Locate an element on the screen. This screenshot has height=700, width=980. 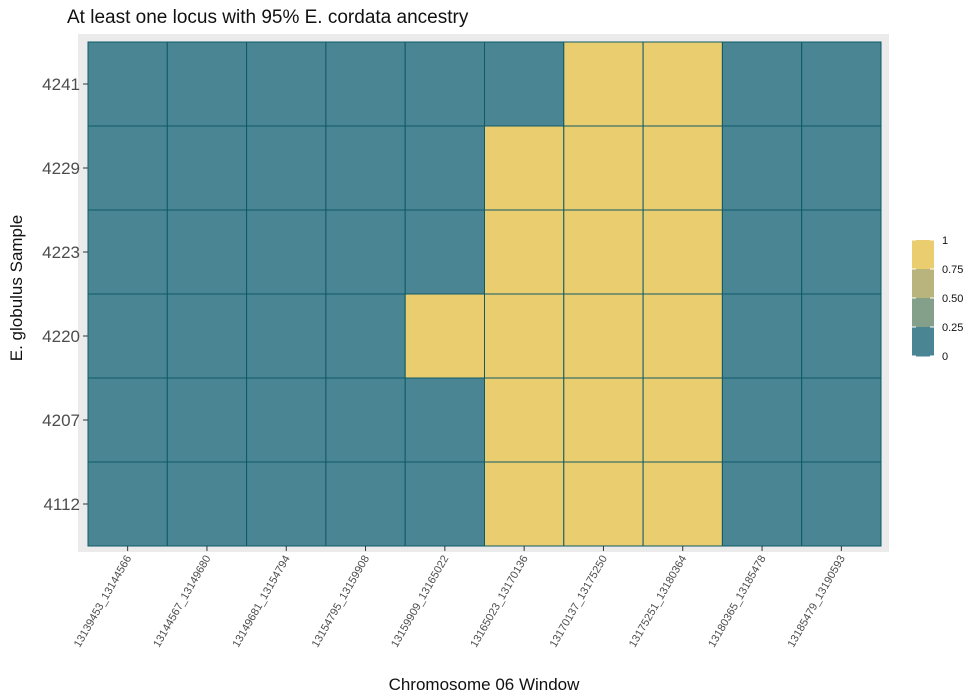
x-tick-label: 13144567_13149680 is located at coordinates (182, 602).